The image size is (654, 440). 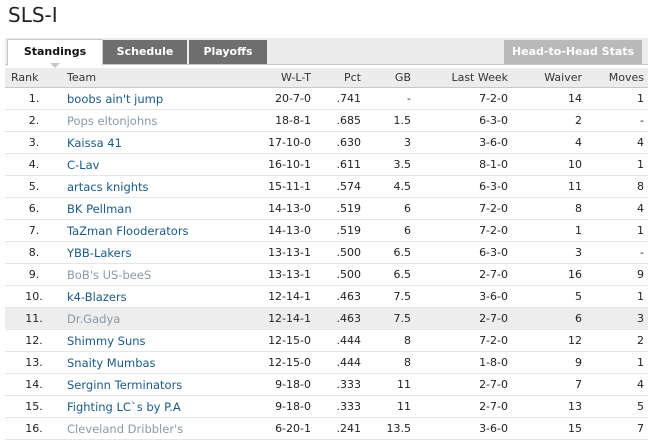 What do you see at coordinates (124, 406) in the screenshot?
I see `team-link: Fighting LC`s by P.A` at bounding box center [124, 406].